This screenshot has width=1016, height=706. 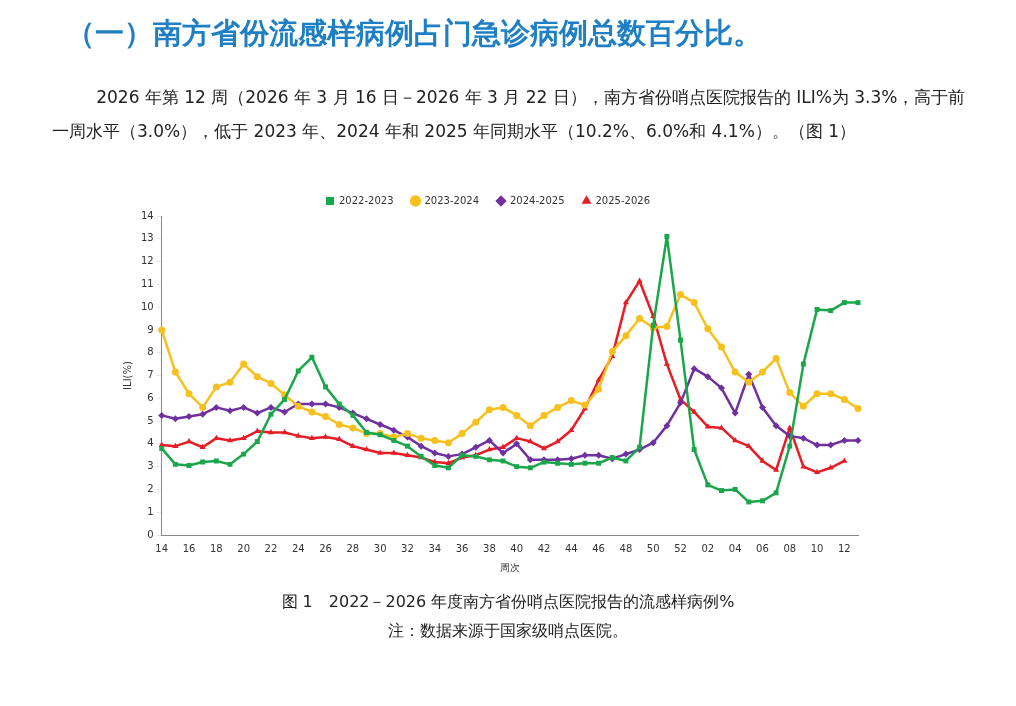 I want to click on x-tick-label: 42, so click(x=544, y=548).